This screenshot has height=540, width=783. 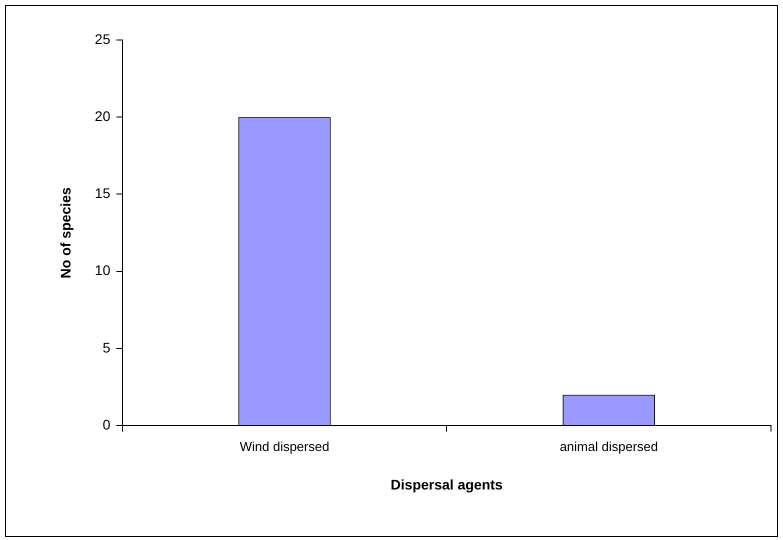 I want to click on x-tick-label: Wind dispersed, so click(x=285, y=446).